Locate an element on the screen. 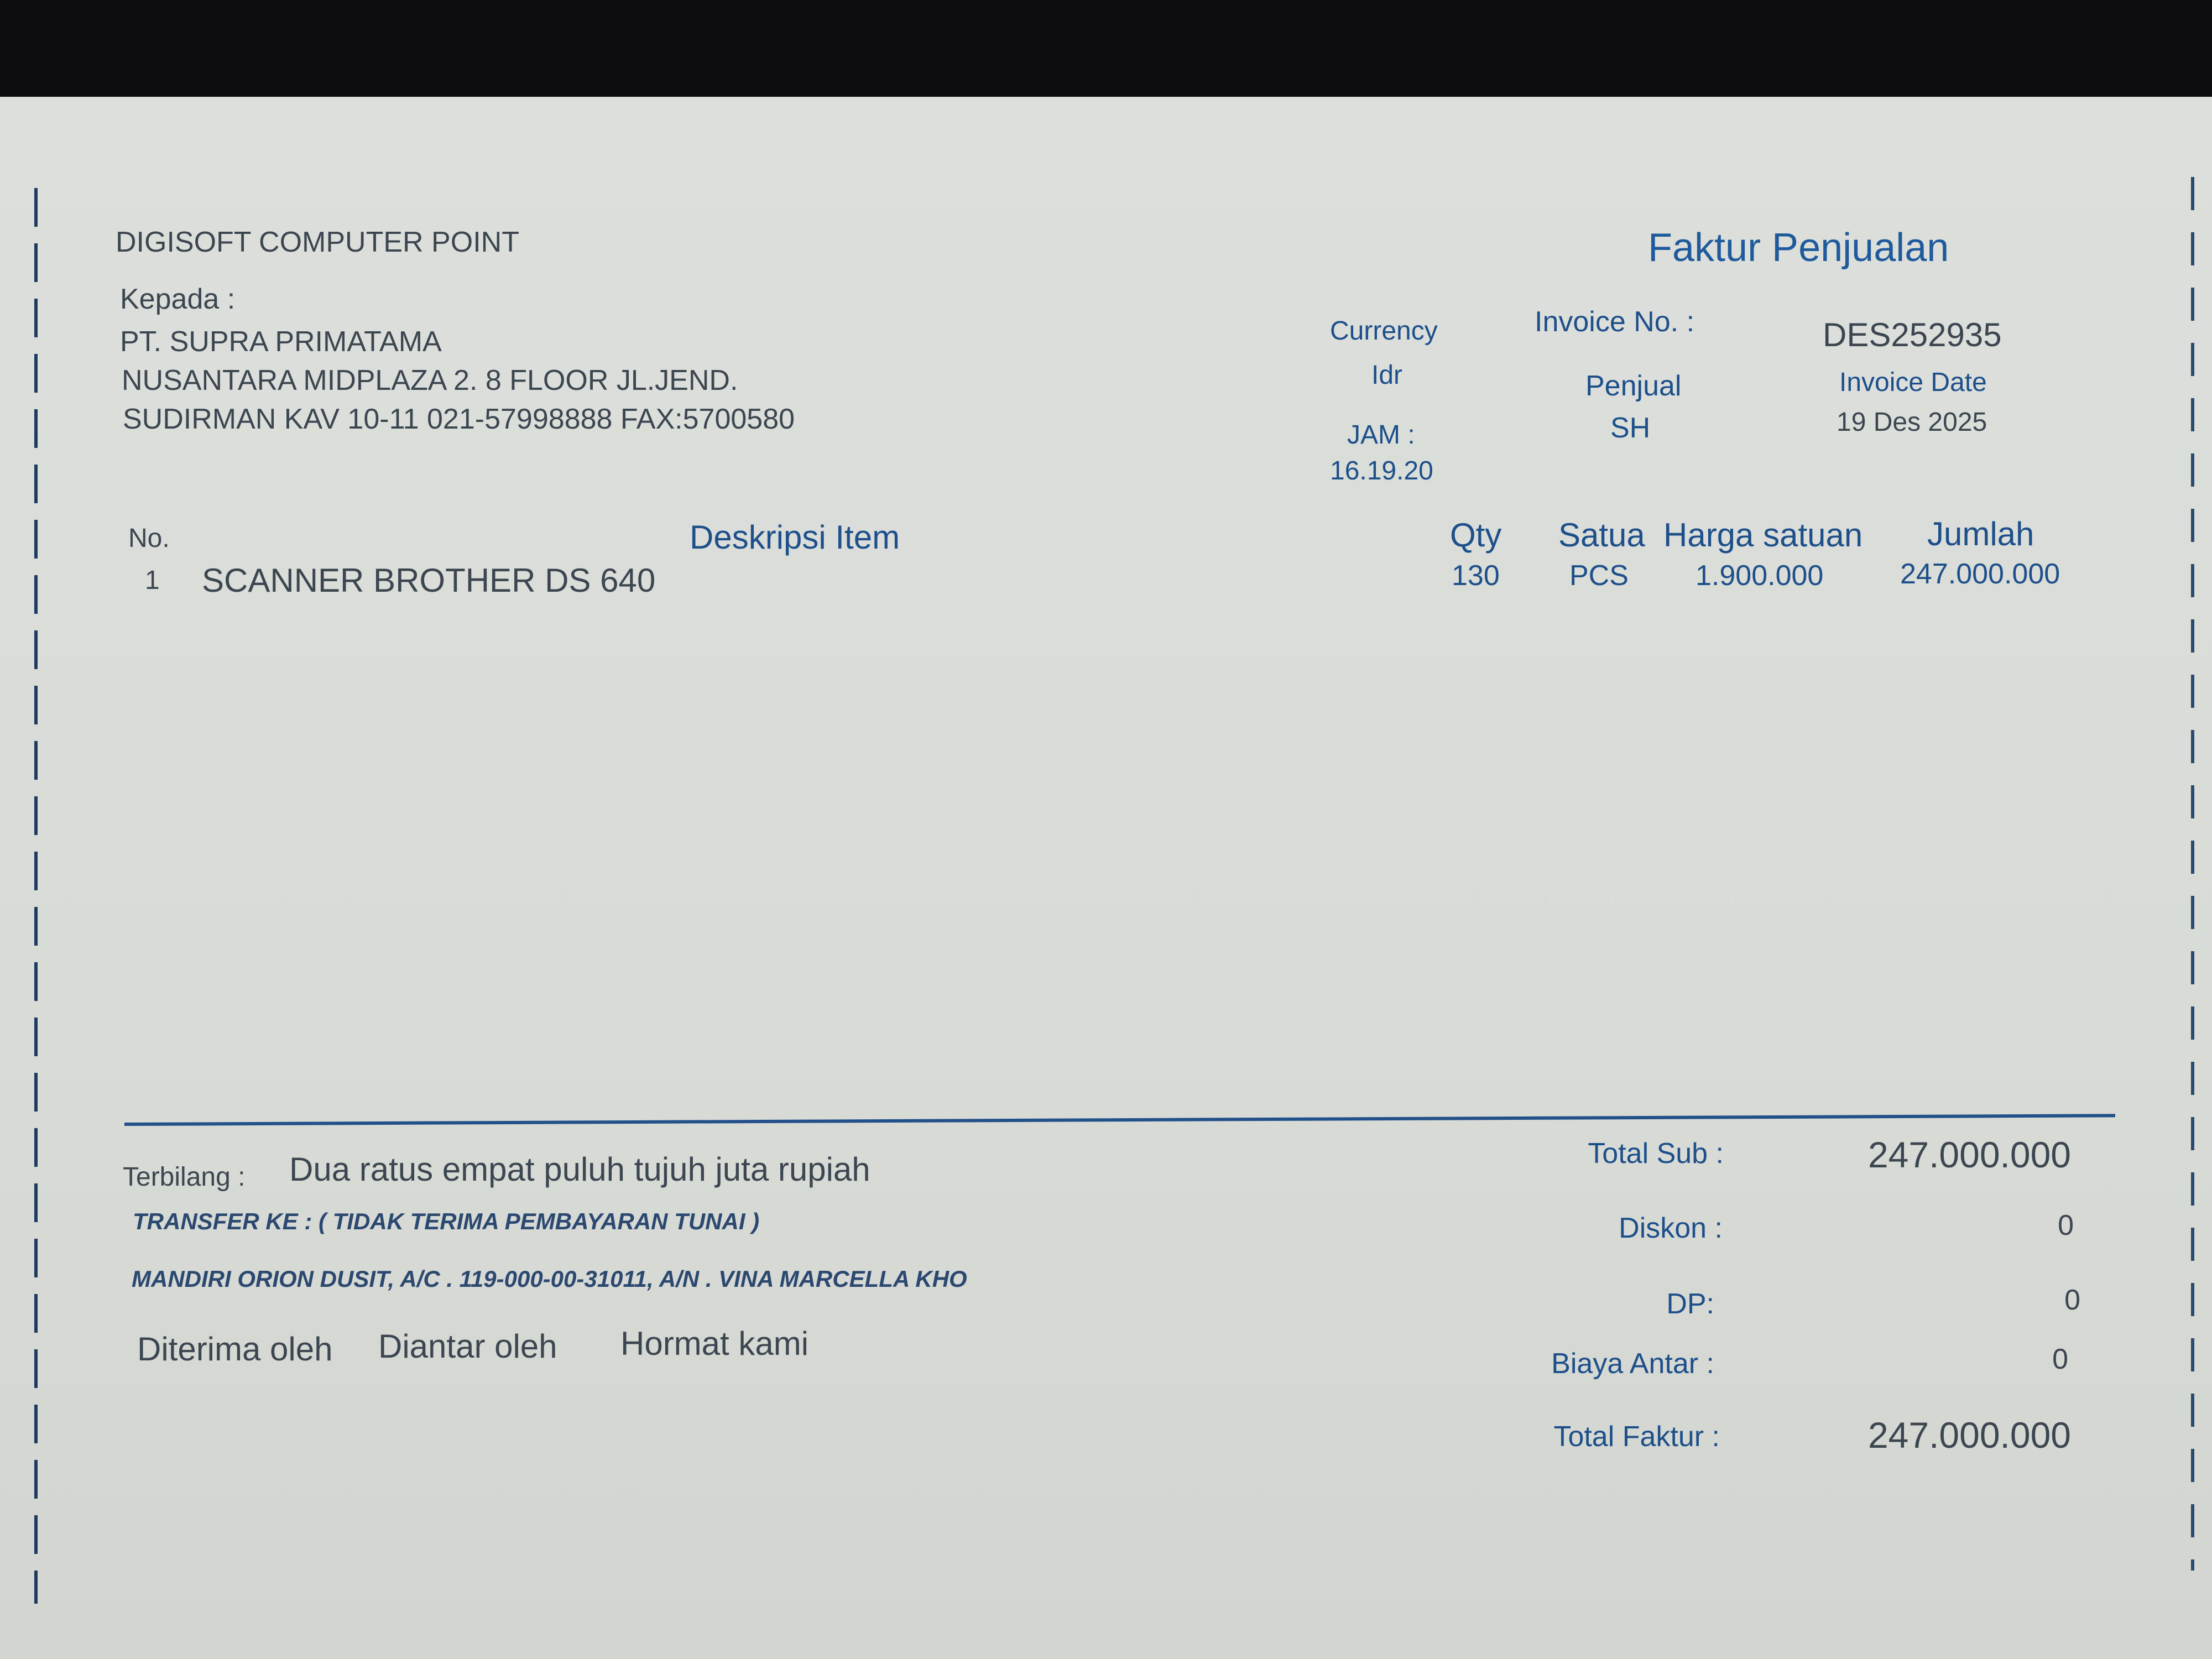  left-edge-mark is located at coordinates (36, 896).